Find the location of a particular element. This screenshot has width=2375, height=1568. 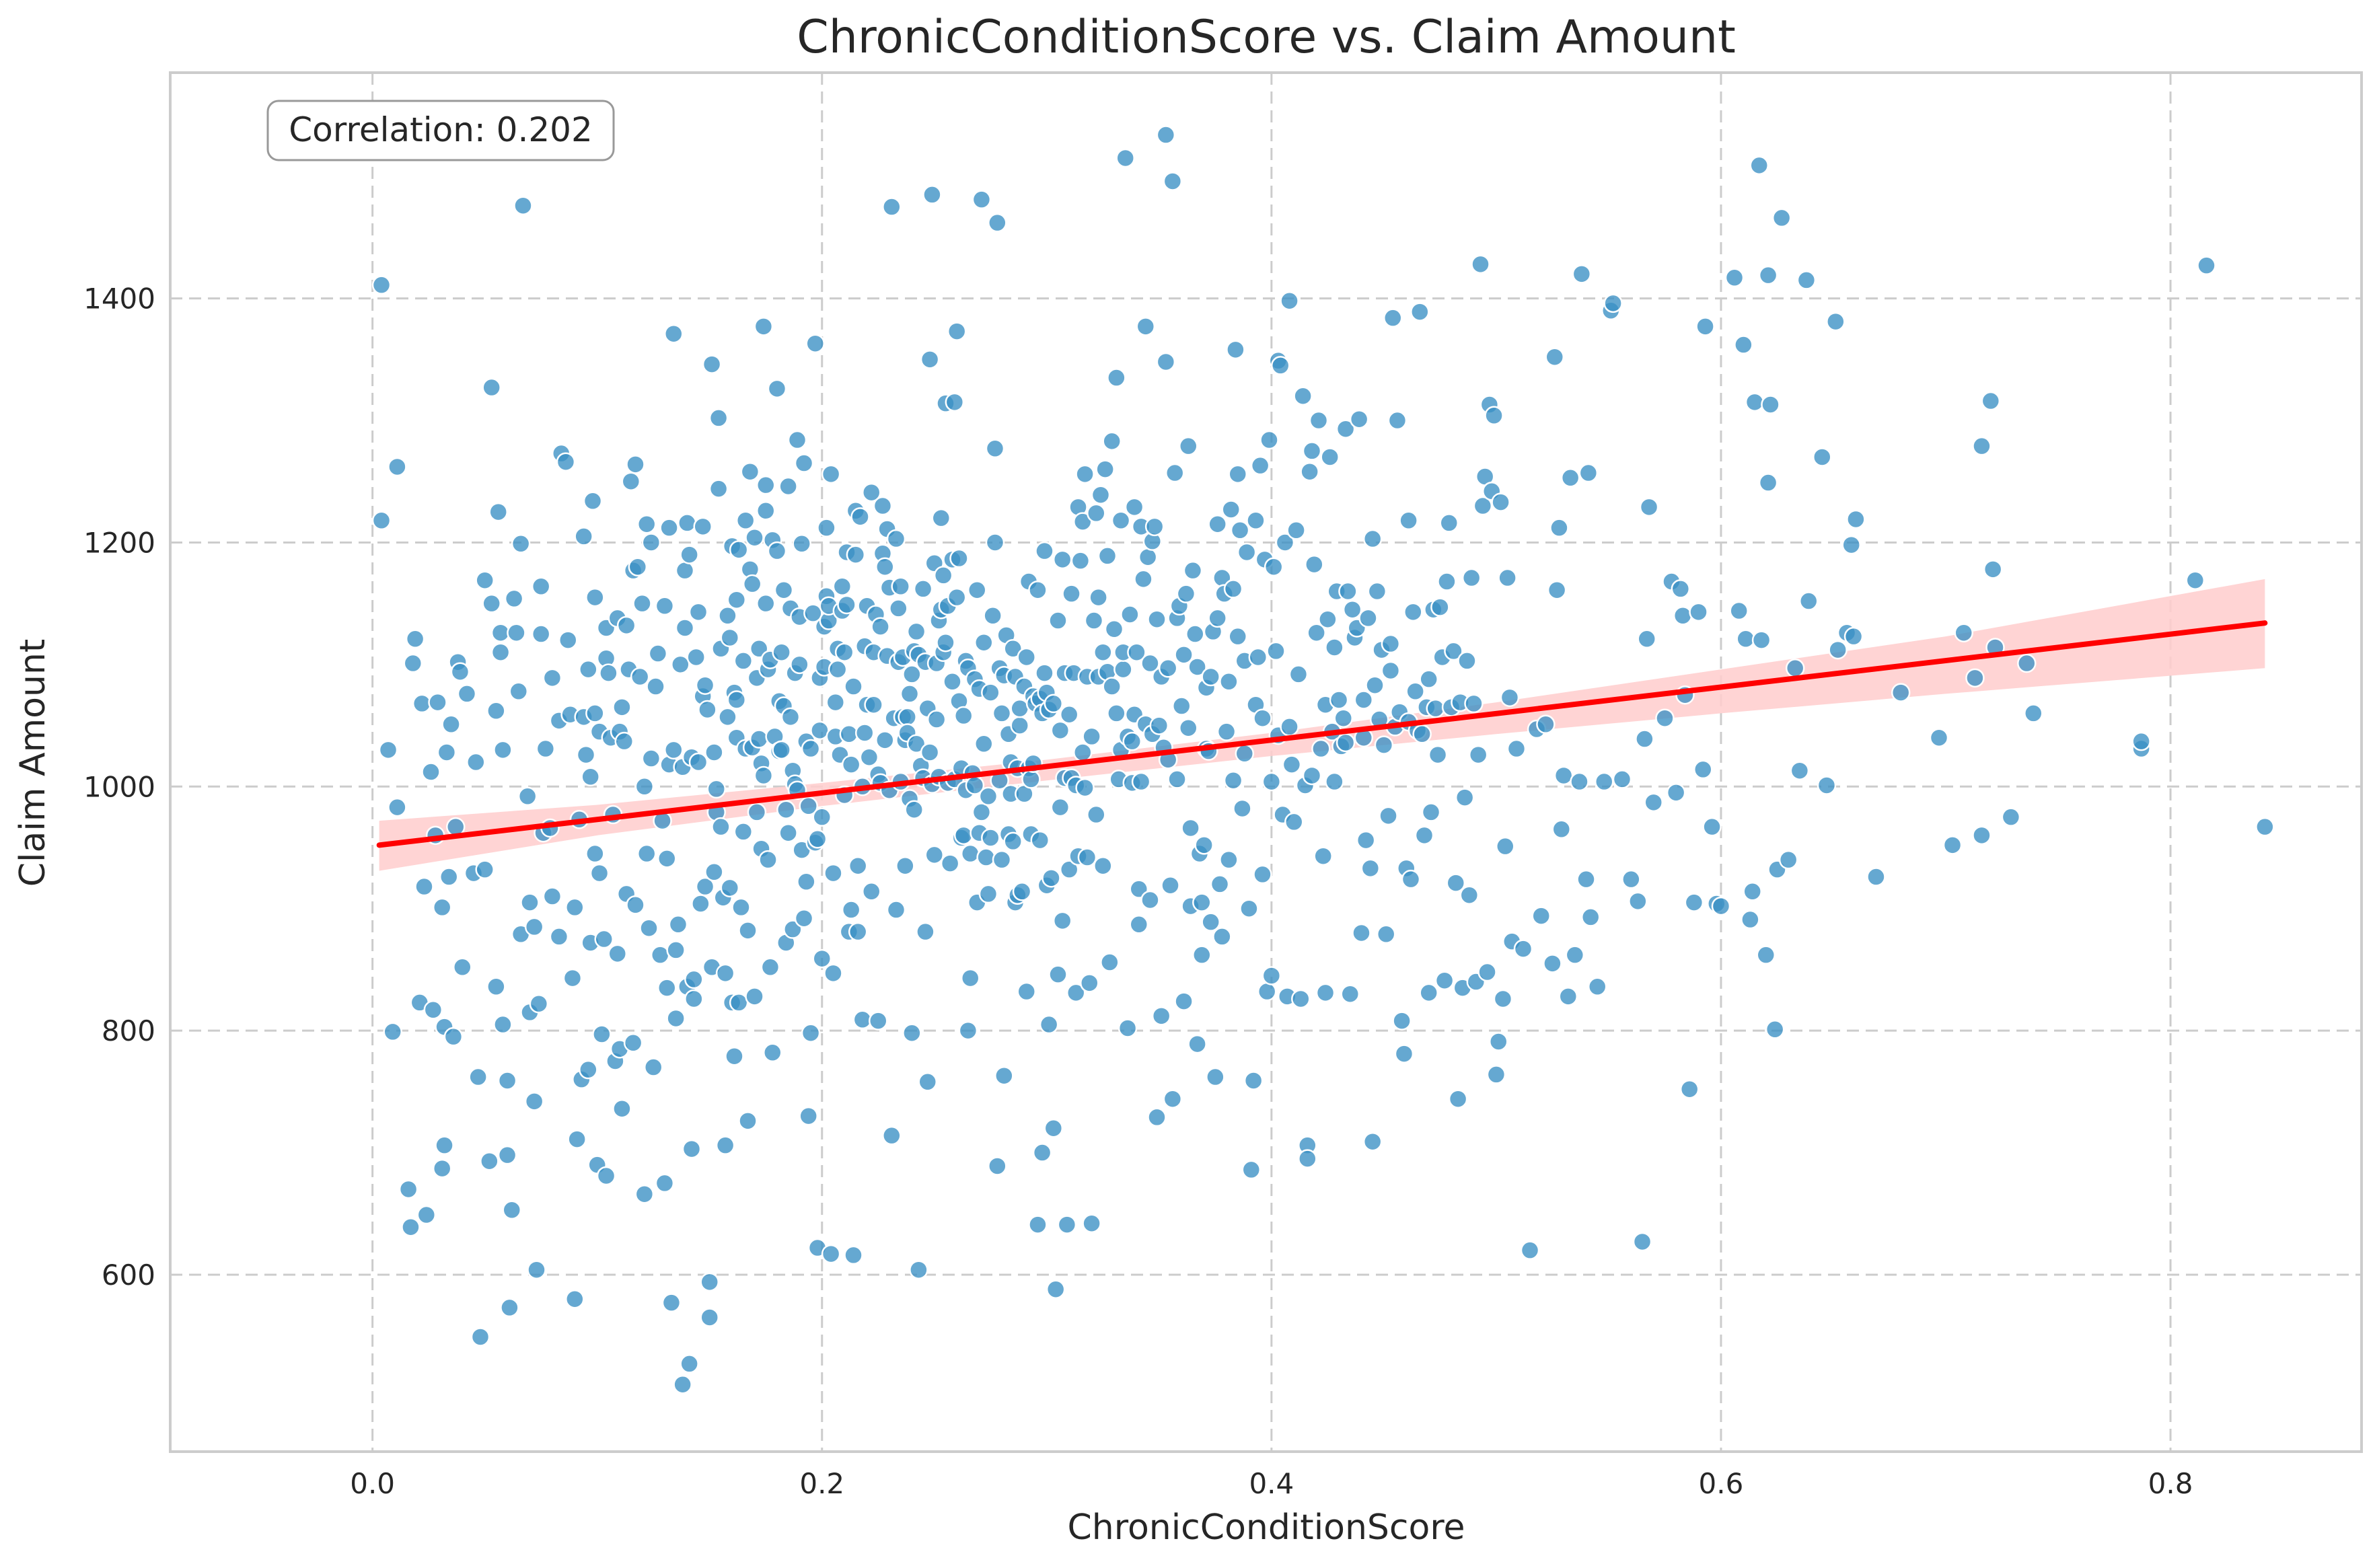

x-axis-label: ChronicConditionScore is located at coordinates (1266, 1528).